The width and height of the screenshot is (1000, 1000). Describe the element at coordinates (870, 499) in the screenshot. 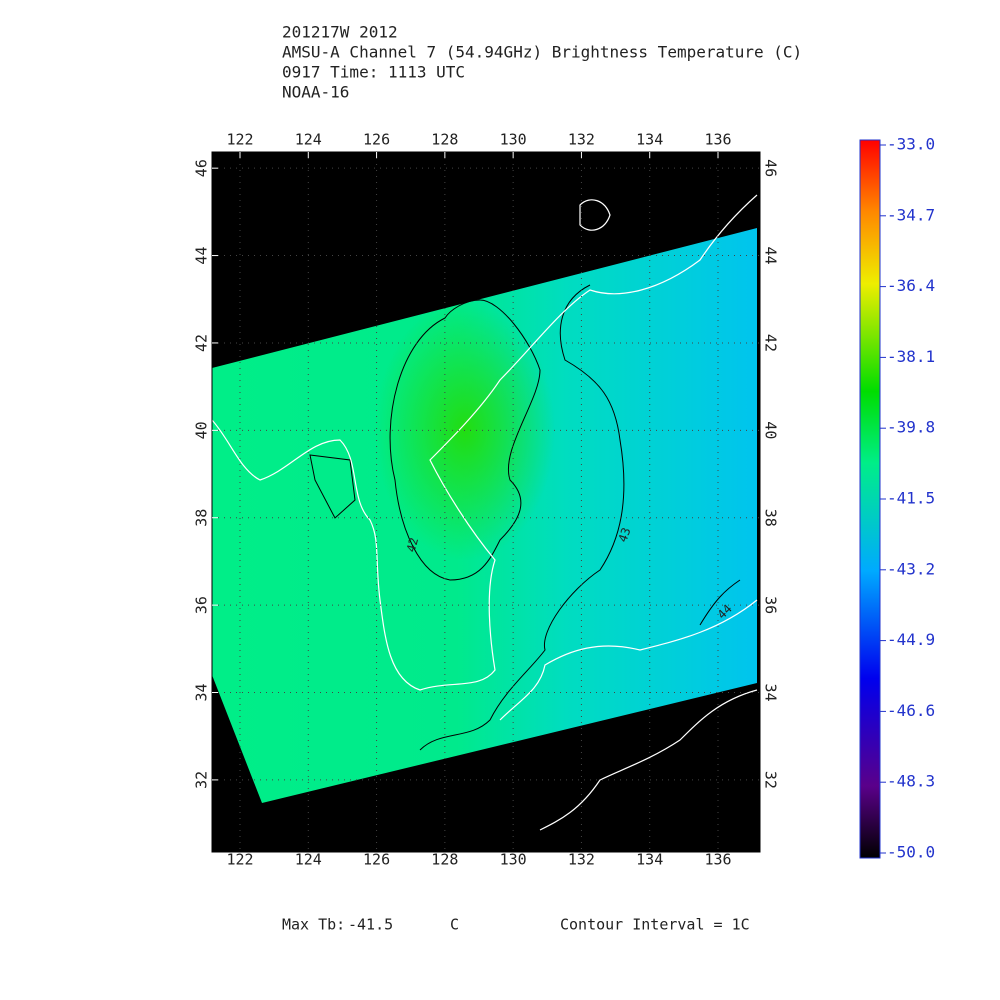

I see `colorbar-ramp` at that location.